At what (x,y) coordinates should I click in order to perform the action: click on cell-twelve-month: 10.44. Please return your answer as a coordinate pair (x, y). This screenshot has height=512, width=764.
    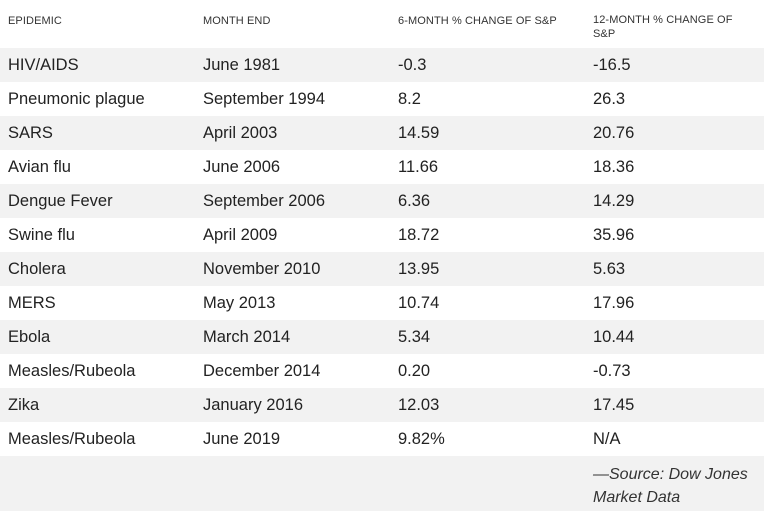
    Looking at the image, I should click on (614, 336).